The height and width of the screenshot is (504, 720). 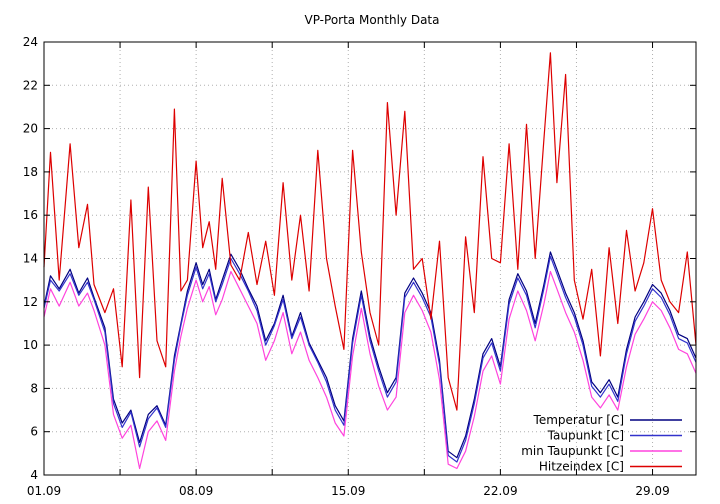 I want to click on y-tick-label: 22, so click(x=30, y=85).